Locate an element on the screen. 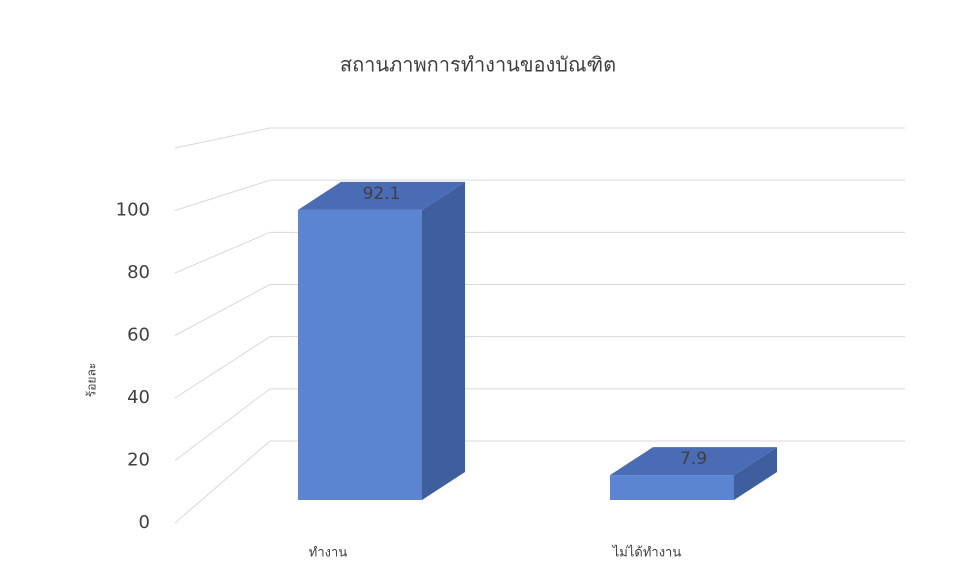  y-tick-label: 100 is located at coordinates (133, 210).